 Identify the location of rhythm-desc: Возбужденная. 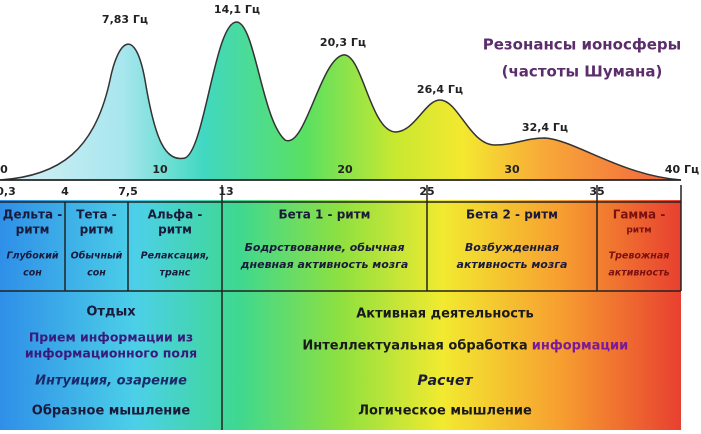
(512, 247).